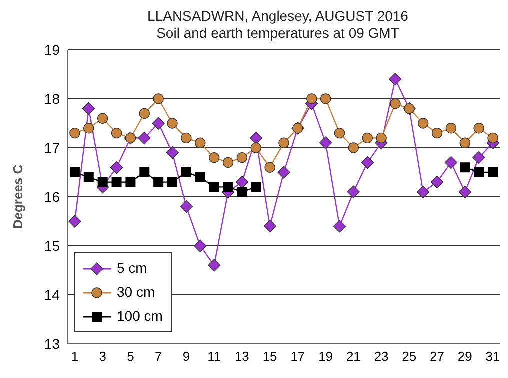 This screenshot has height=378, width=508. I want to click on x-tick-label: 17, so click(298, 356).